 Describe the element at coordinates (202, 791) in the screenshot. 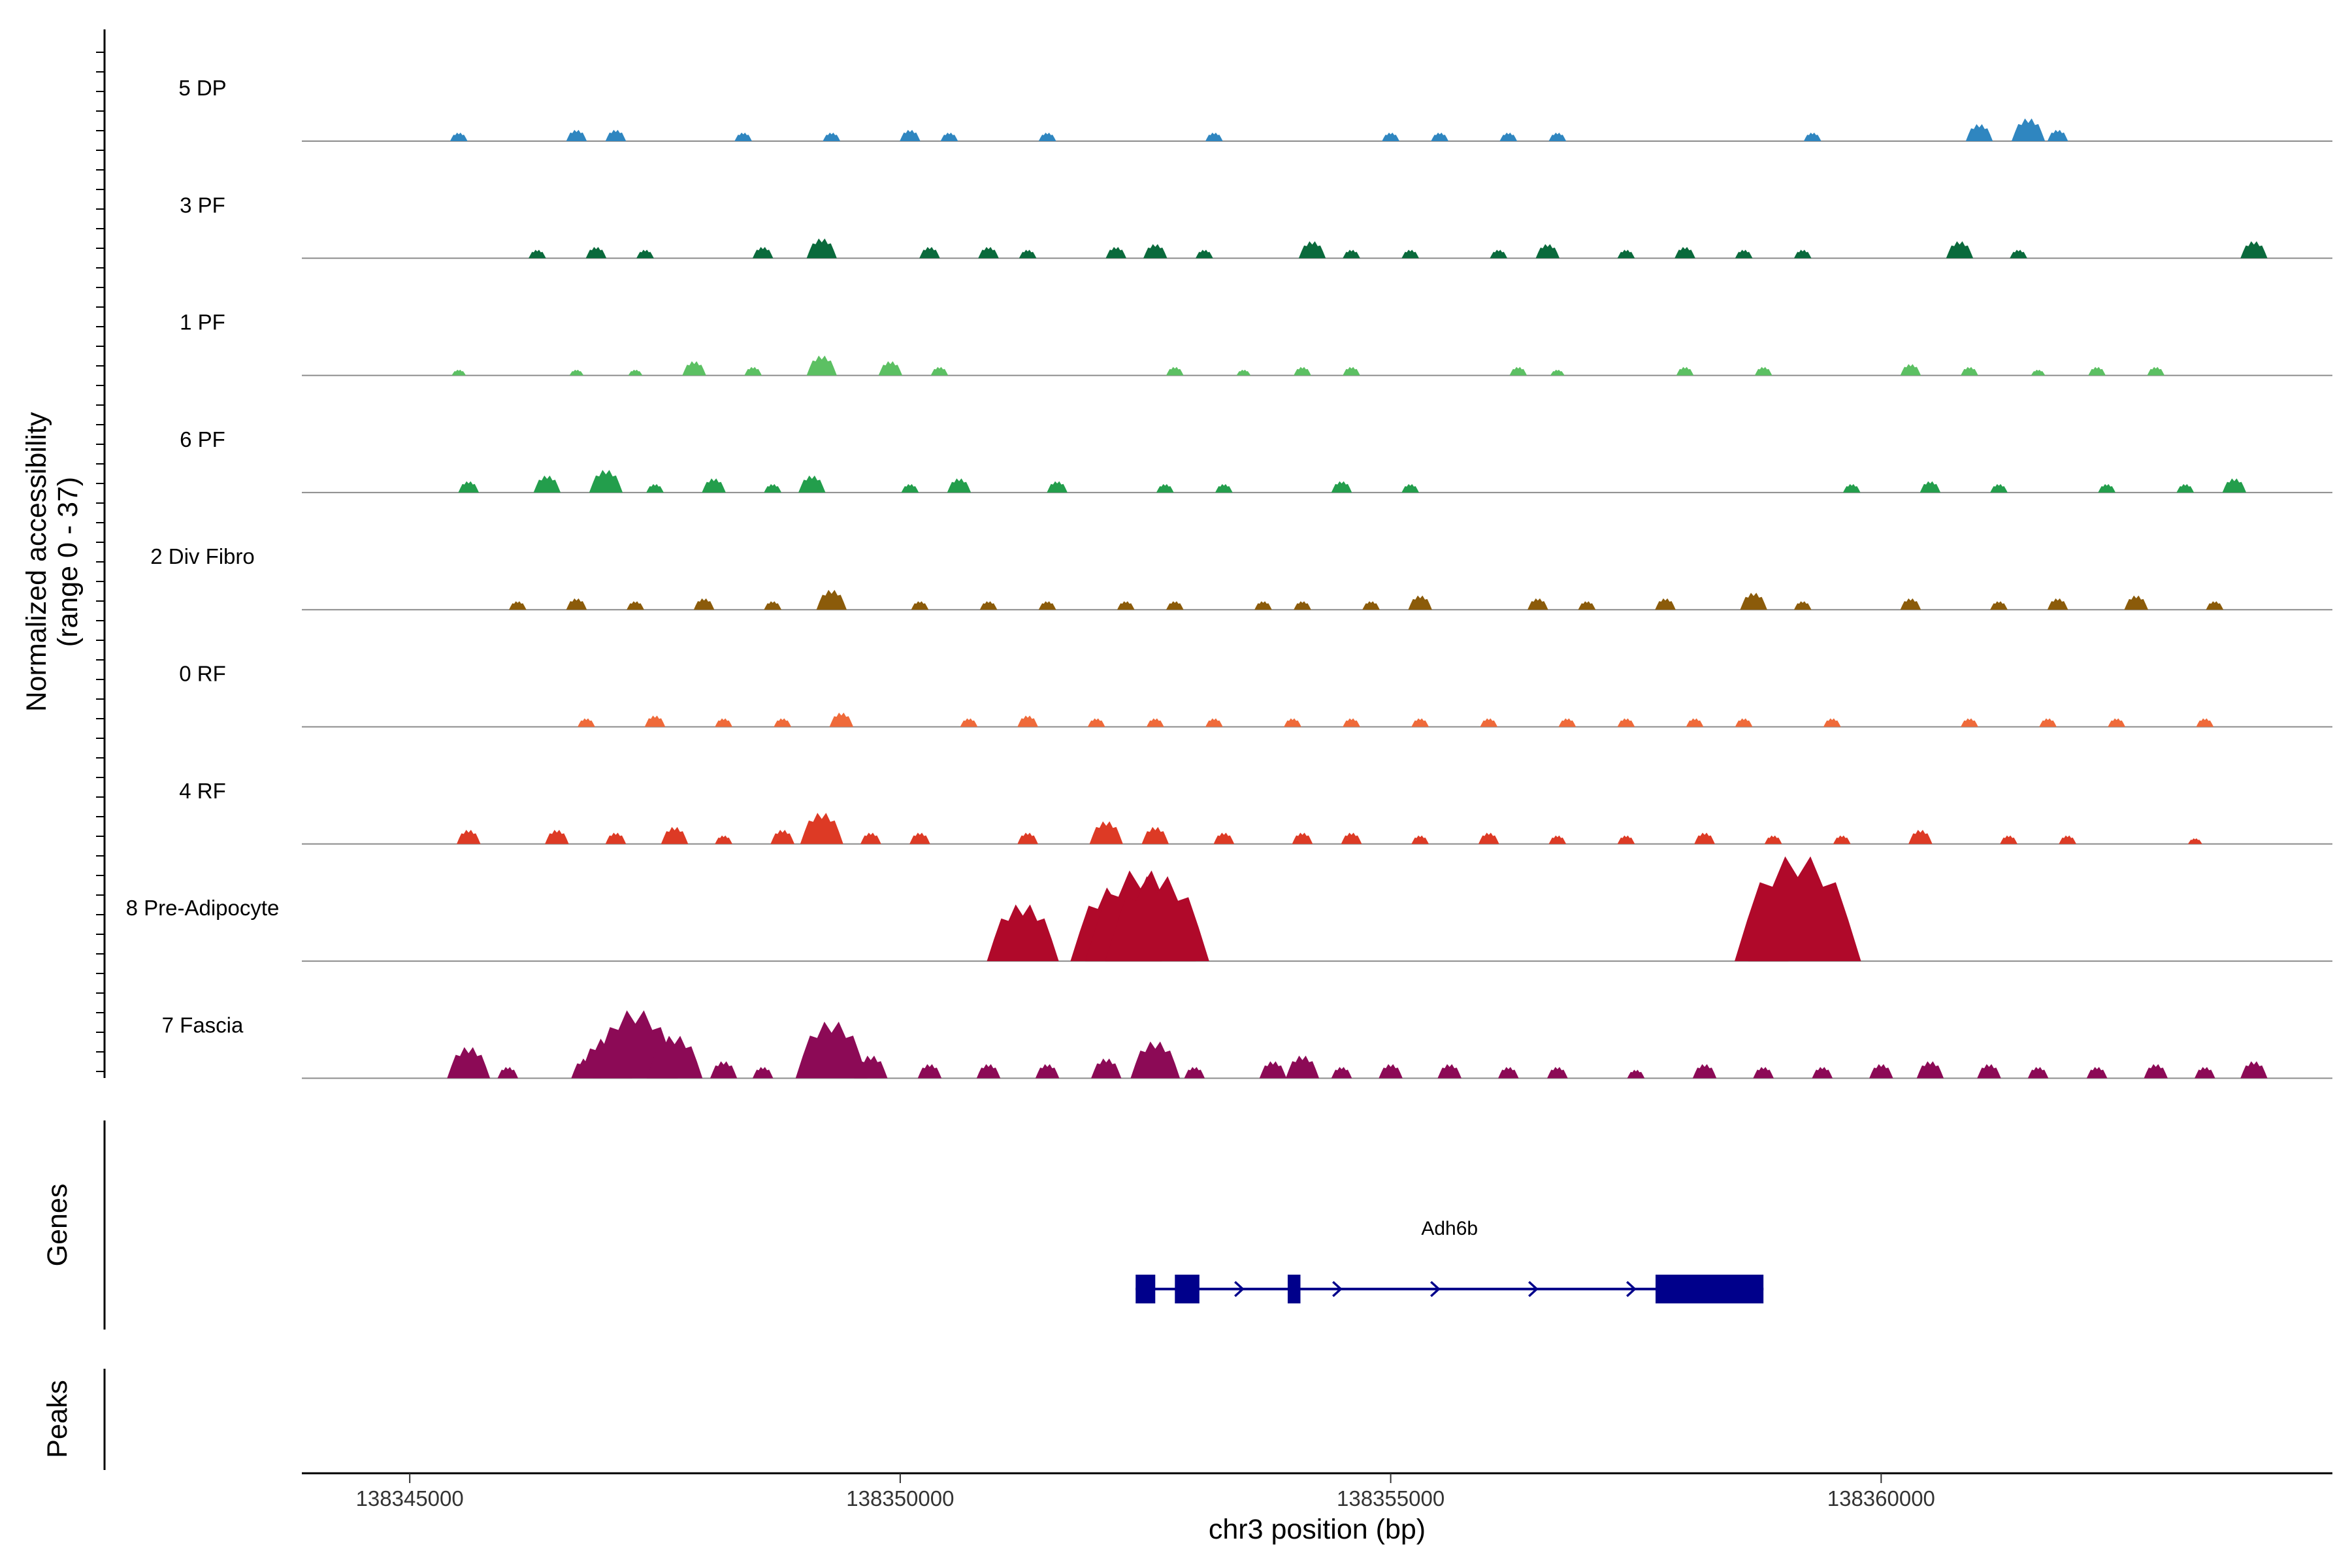

I see `track-label: 4 RF` at that location.